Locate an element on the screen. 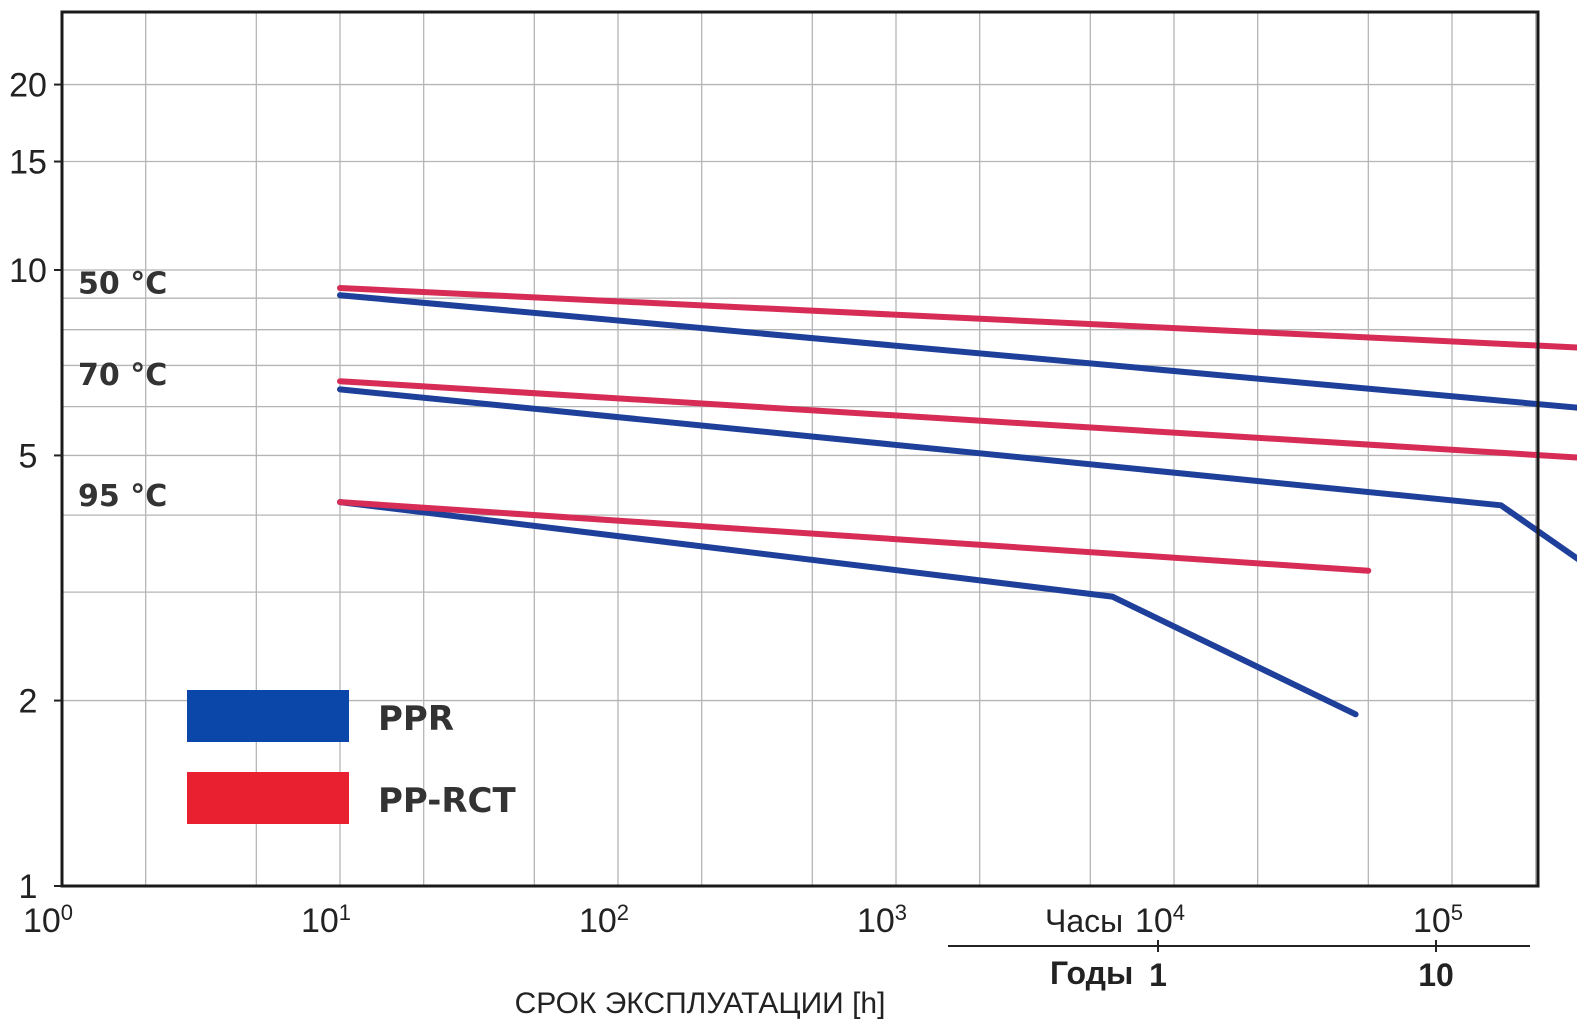 Image resolution: width=1577 pixels, height=1027 pixels. legend-swatch-pp-rct is located at coordinates (268, 798).